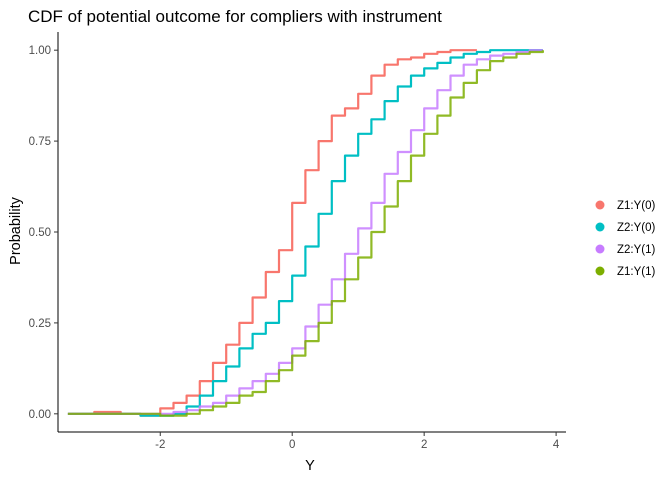  What do you see at coordinates (424, 445) in the screenshot?
I see `x-tick-label: 2` at bounding box center [424, 445].